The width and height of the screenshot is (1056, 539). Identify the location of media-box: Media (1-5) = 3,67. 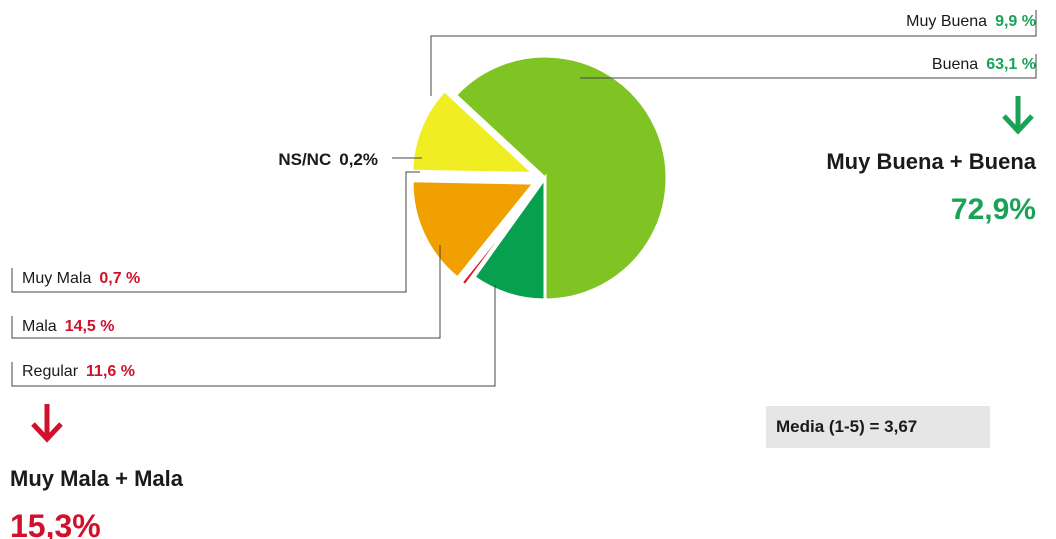
(878, 427).